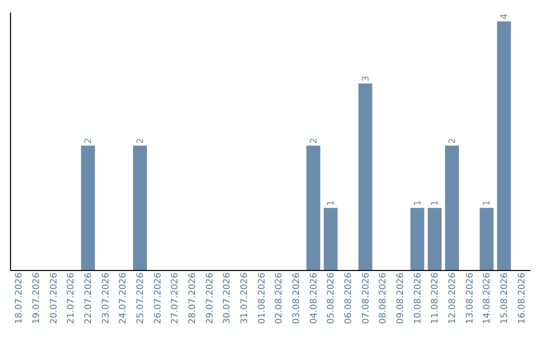 This screenshot has width=540, height=340. Describe the element at coordinates (193, 298) in the screenshot. I see `x-tick-label: 28.07.2026` at that location.